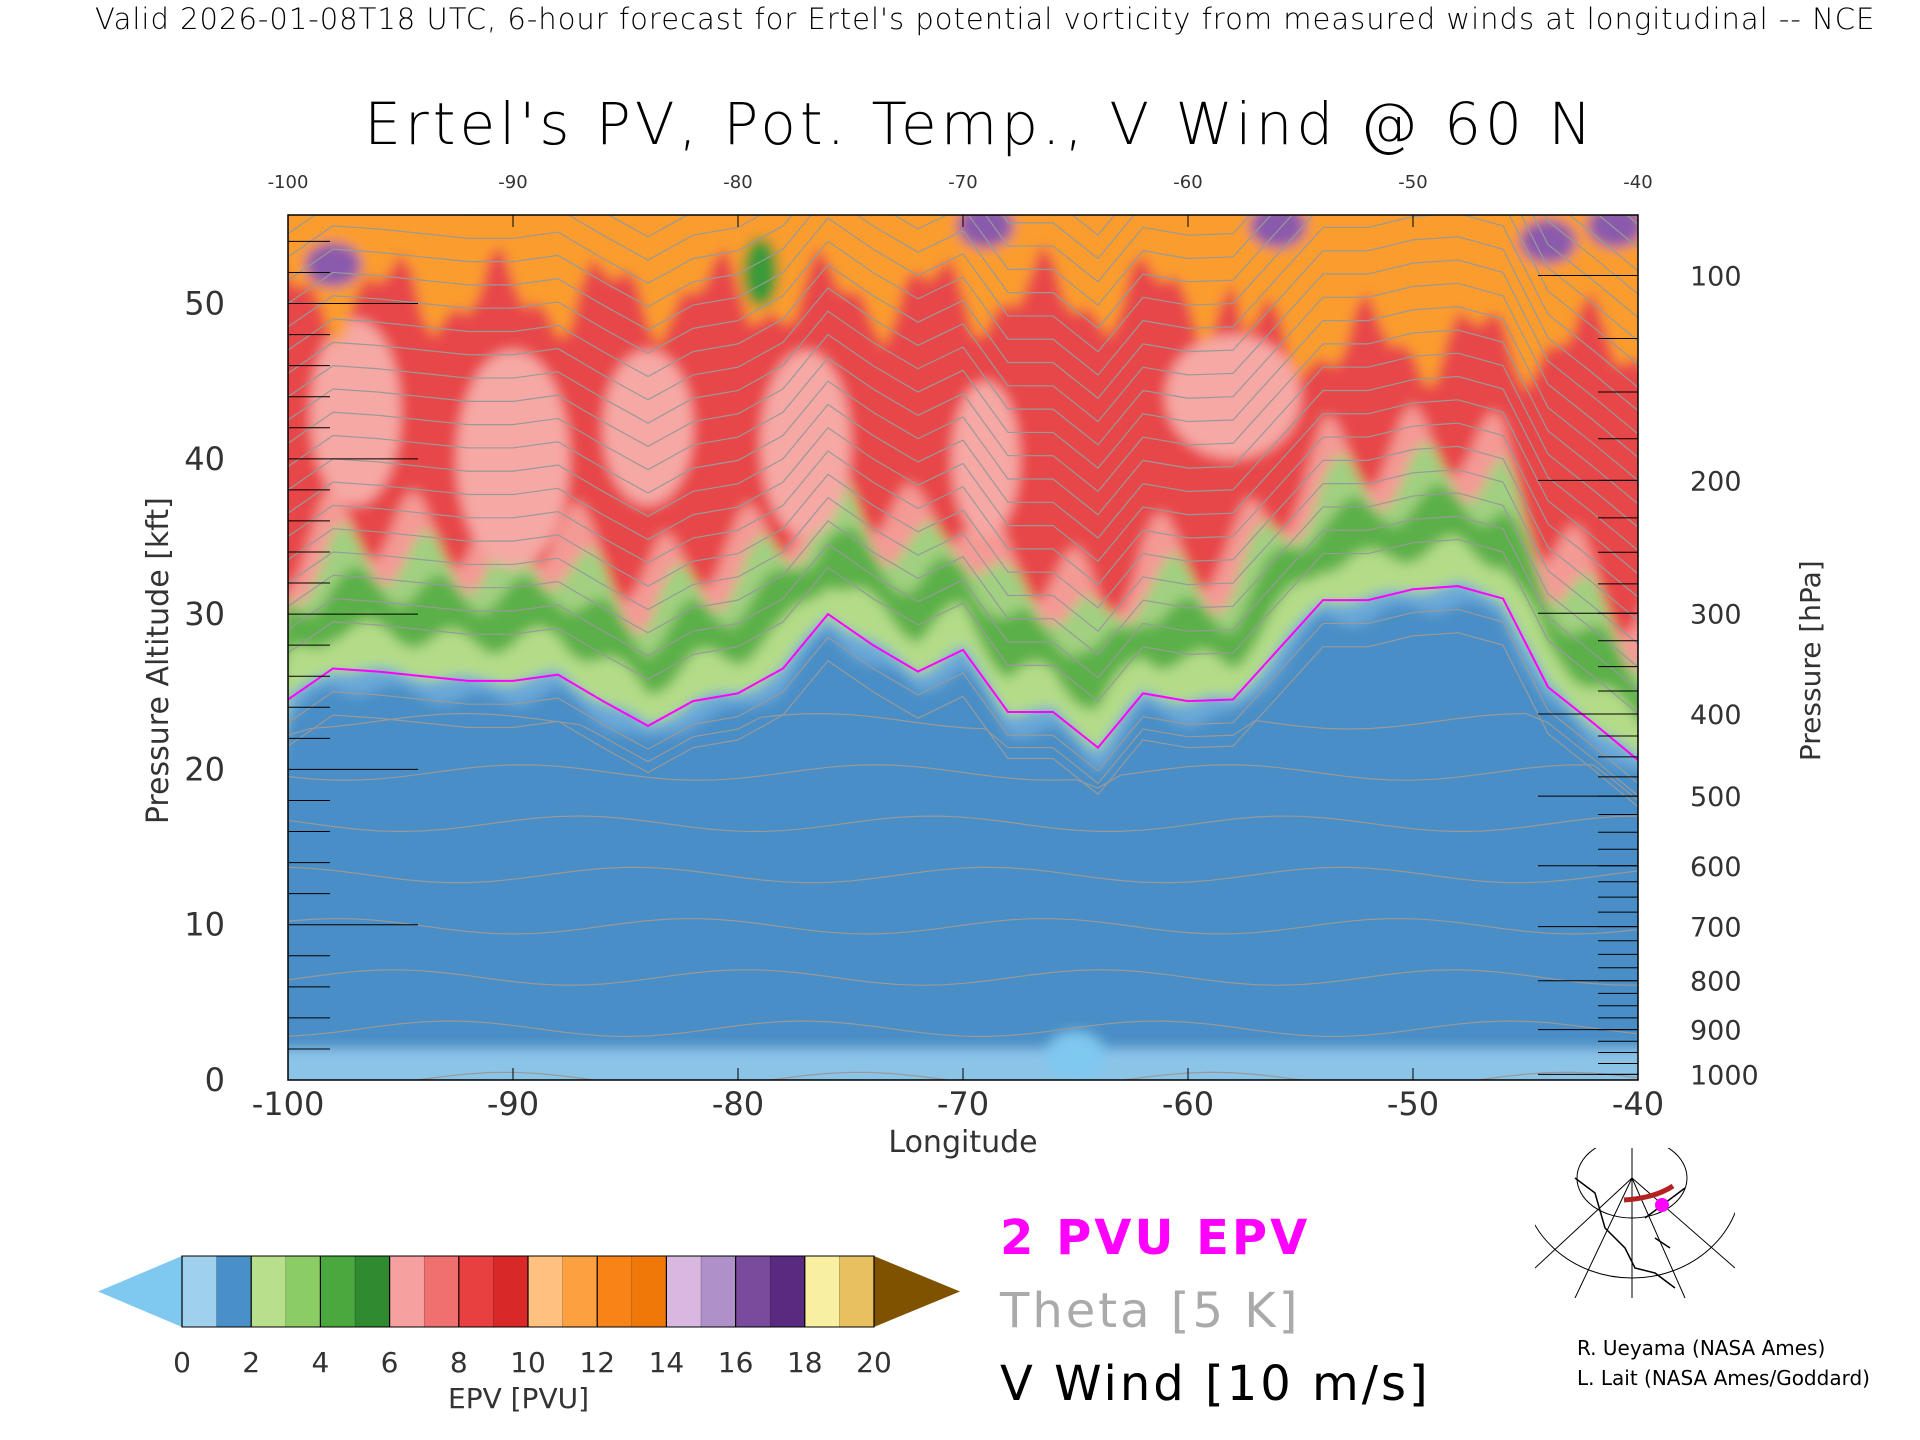  What do you see at coordinates (1412, 182) in the screenshot?
I see `top-tick-label: -50` at bounding box center [1412, 182].